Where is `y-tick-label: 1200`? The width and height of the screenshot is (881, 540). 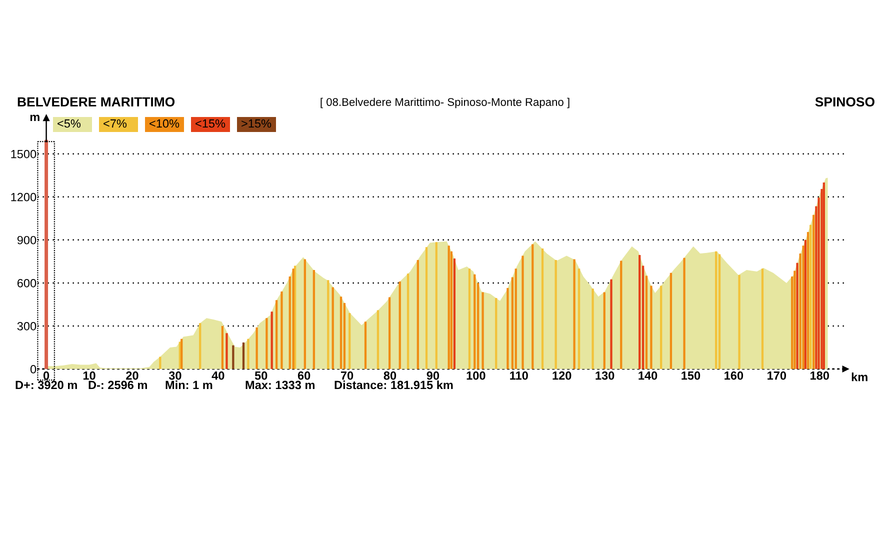 y-tick-label: 1200 is located at coordinates (23, 197).